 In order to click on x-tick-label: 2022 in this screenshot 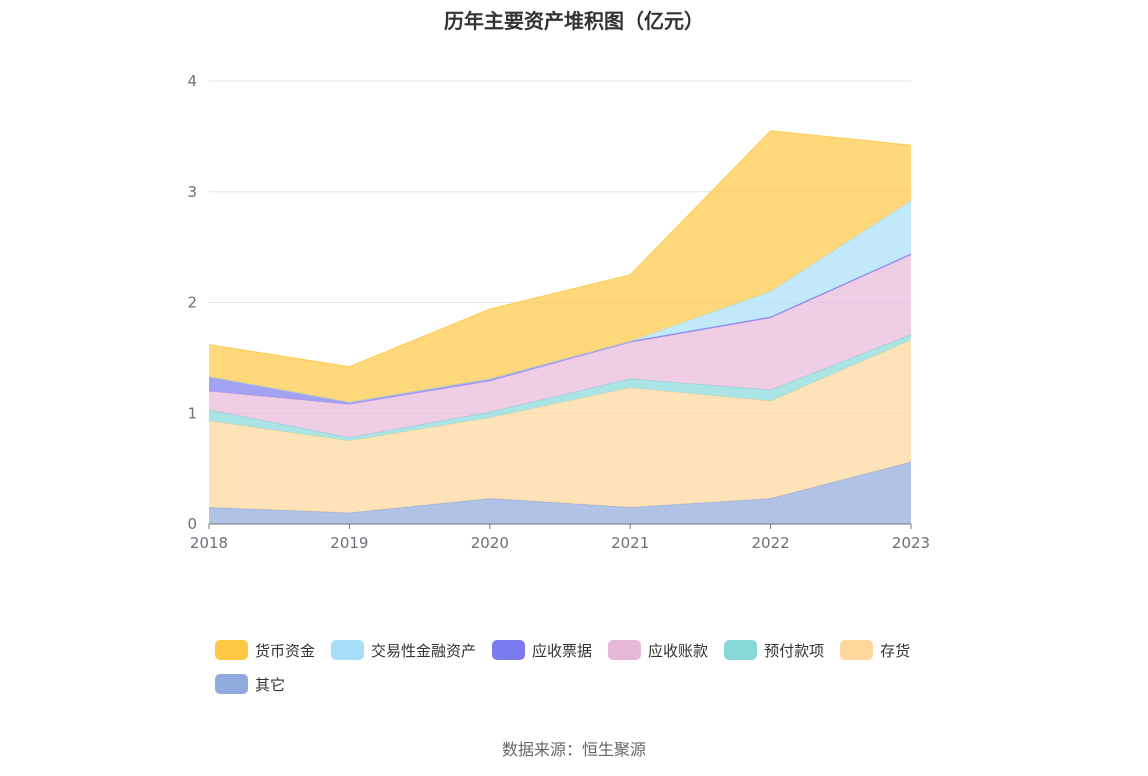, I will do `click(771, 543)`.